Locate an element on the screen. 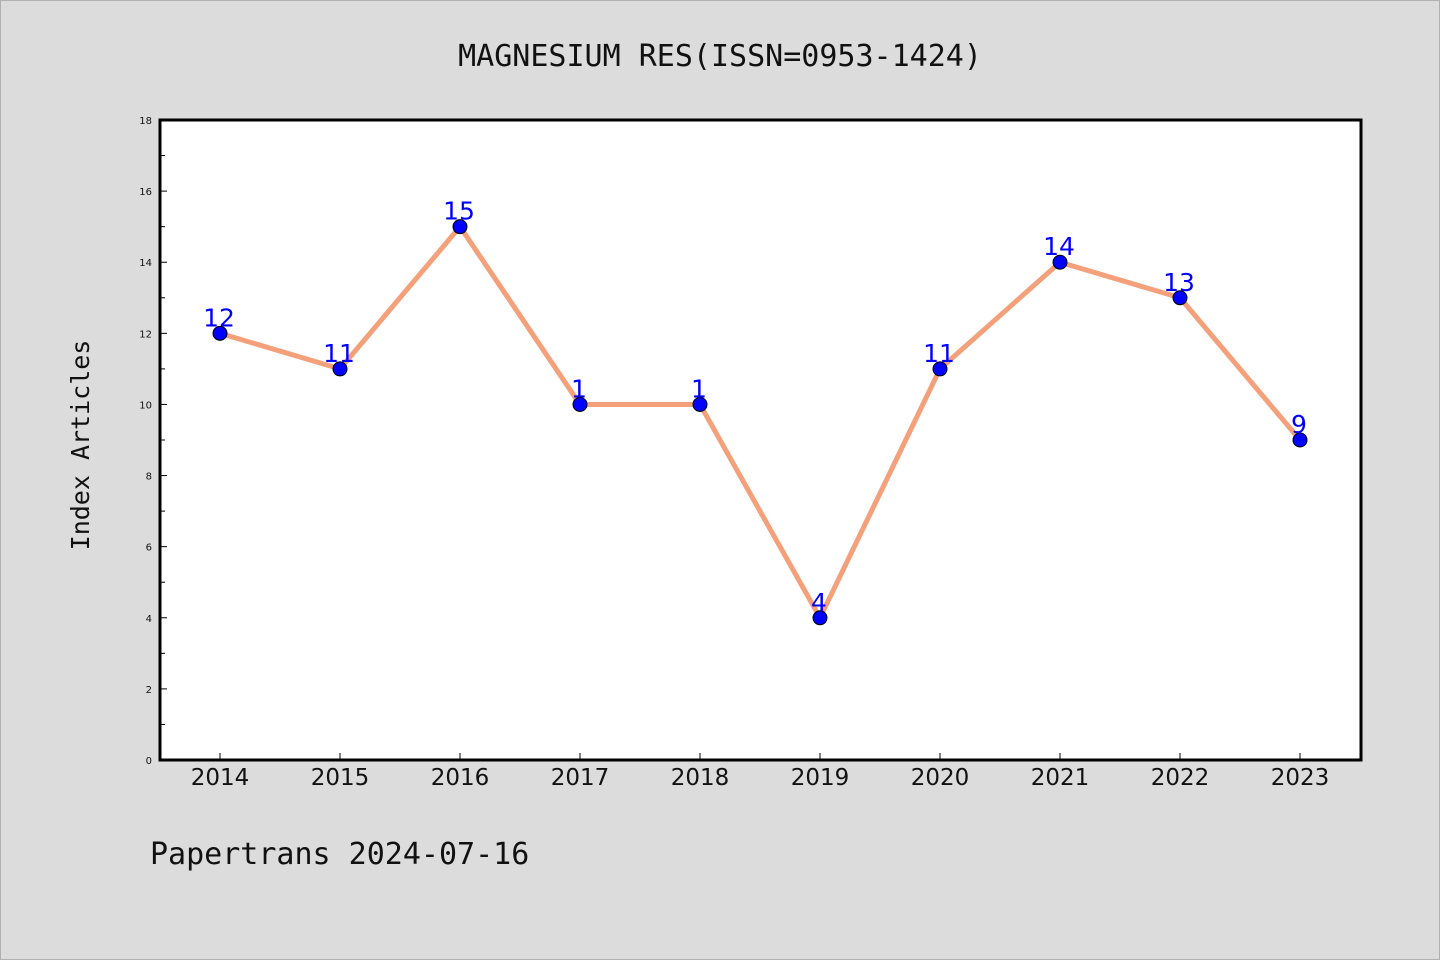  data-label: 9 is located at coordinates (1299, 424).